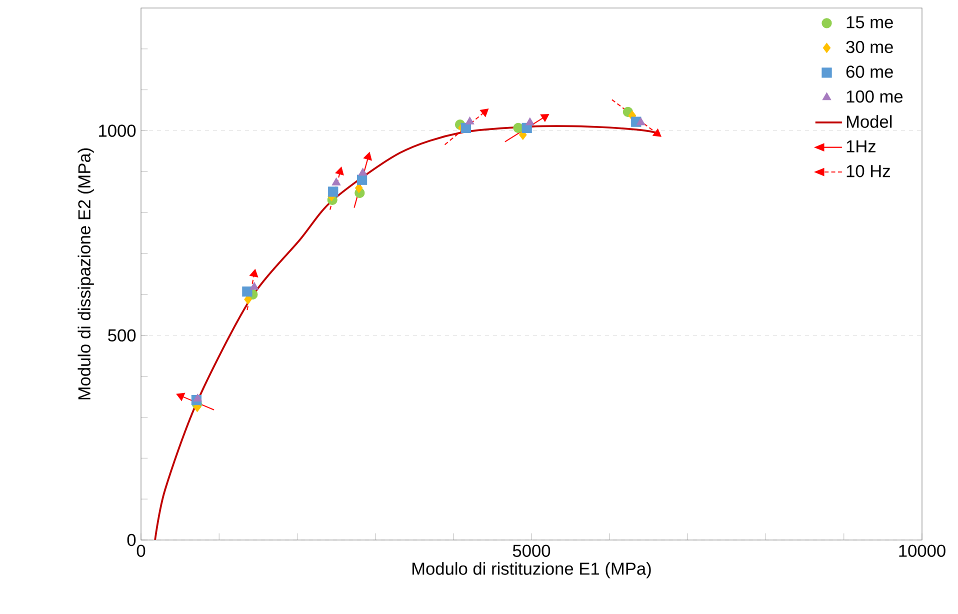  I want to click on legend-label: 1Hz, so click(861, 146).